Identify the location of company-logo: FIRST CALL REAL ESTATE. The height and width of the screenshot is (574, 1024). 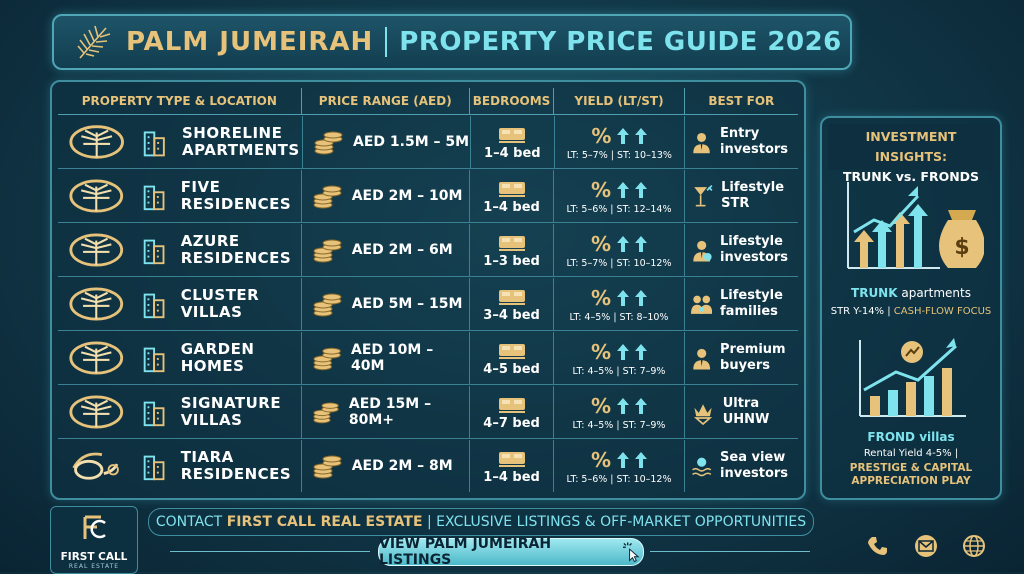
(94, 540).